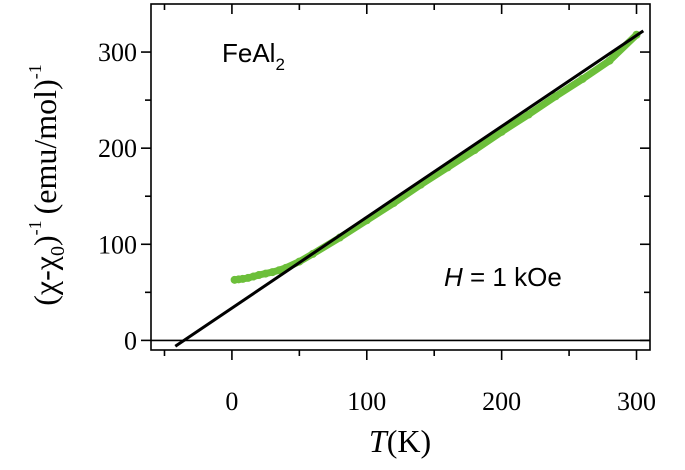  Describe the element at coordinates (231, 401) in the screenshot. I see `x-tick-label: 0` at that location.